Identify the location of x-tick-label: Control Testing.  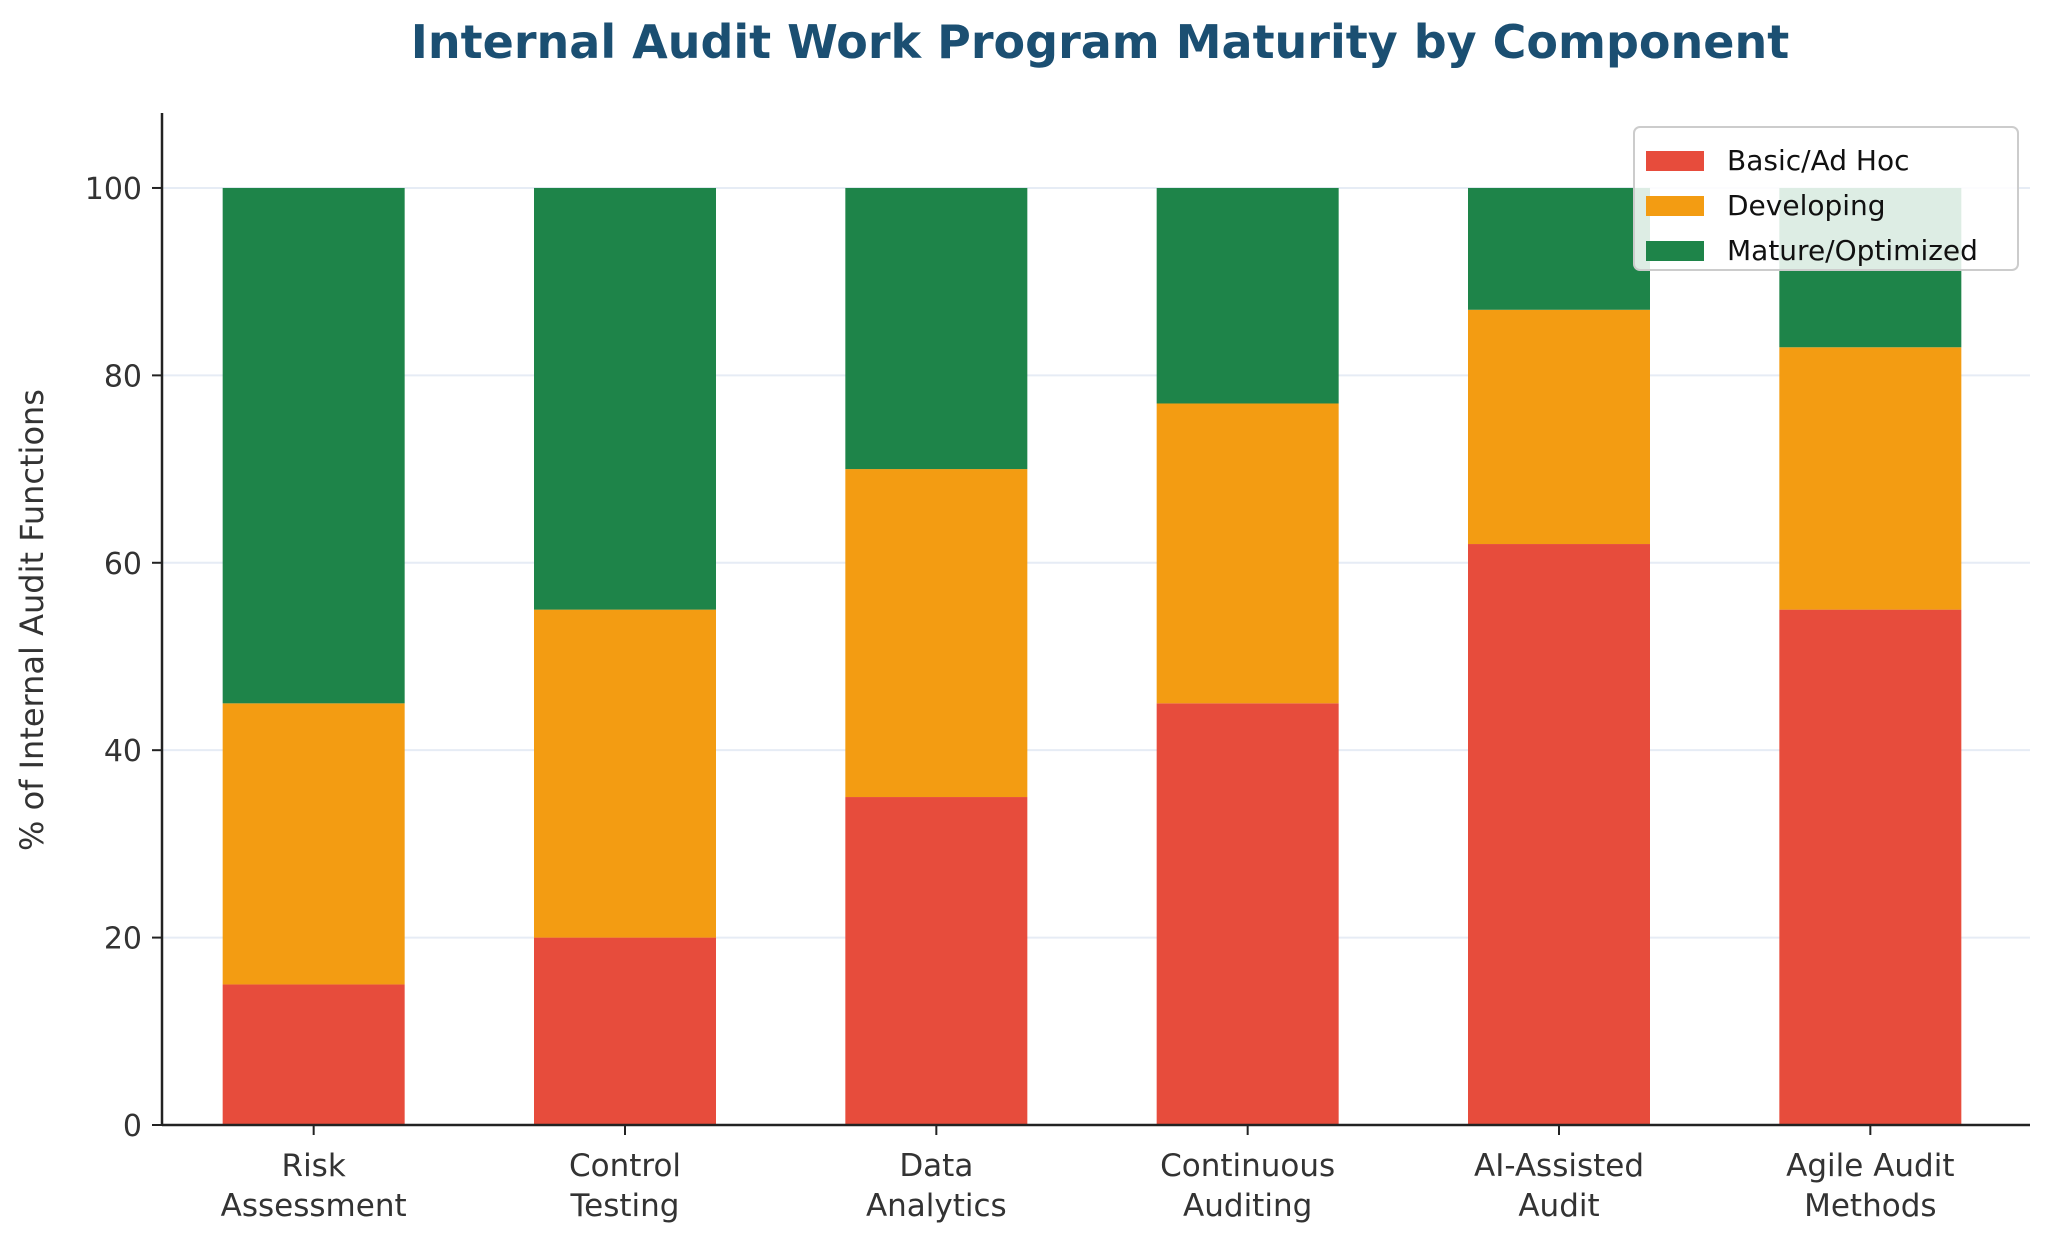
(625, 1186).